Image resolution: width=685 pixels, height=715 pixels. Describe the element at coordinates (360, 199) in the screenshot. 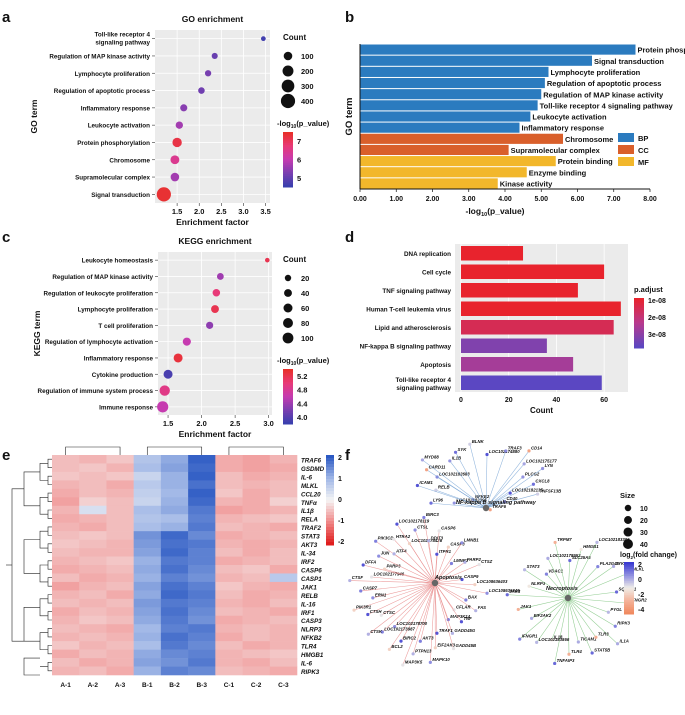

I see `tick-label-x: 0.00` at that location.